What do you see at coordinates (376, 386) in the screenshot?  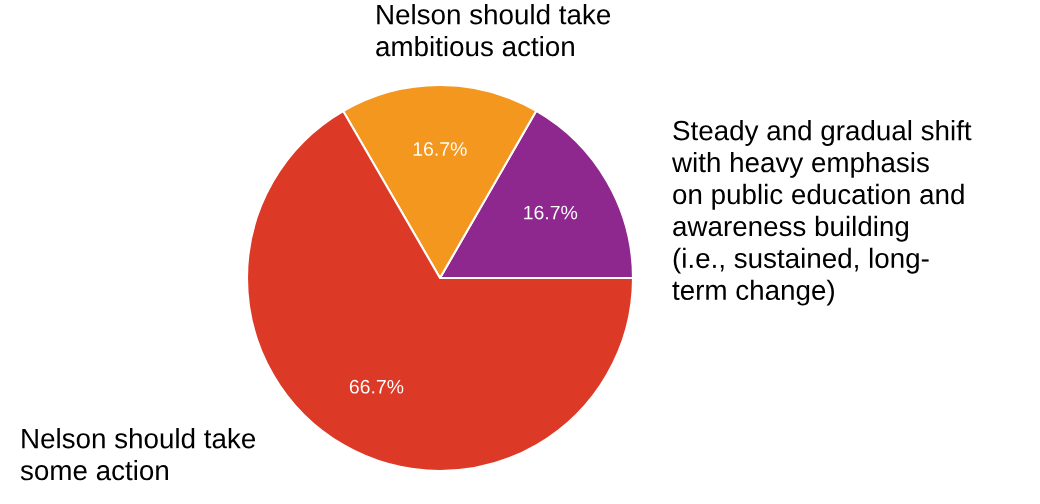 I see `data-label: 66.7%` at bounding box center [376, 386].